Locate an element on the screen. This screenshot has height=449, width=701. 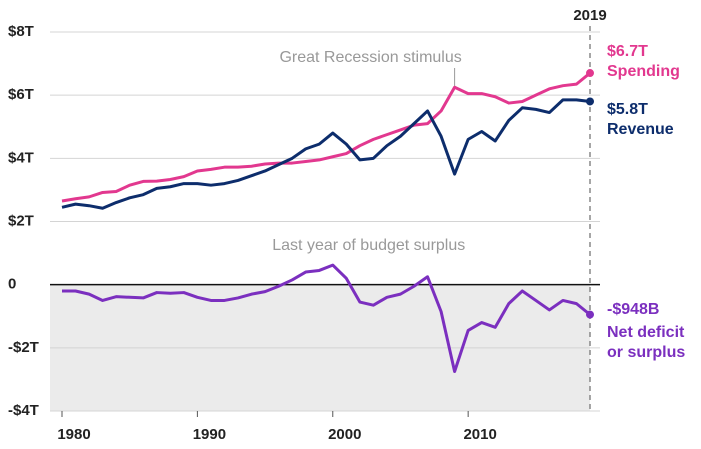
y-tick-label: $2T is located at coordinates (21, 220).